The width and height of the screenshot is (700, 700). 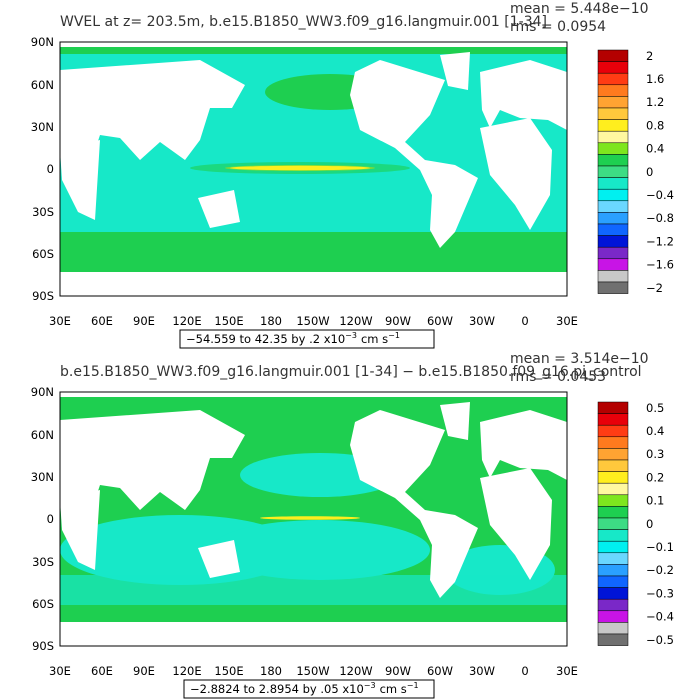 What do you see at coordinates (655, 102) in the screenshot?
I see `colorbar-label: 1.2` at bounding box center [655, 102].